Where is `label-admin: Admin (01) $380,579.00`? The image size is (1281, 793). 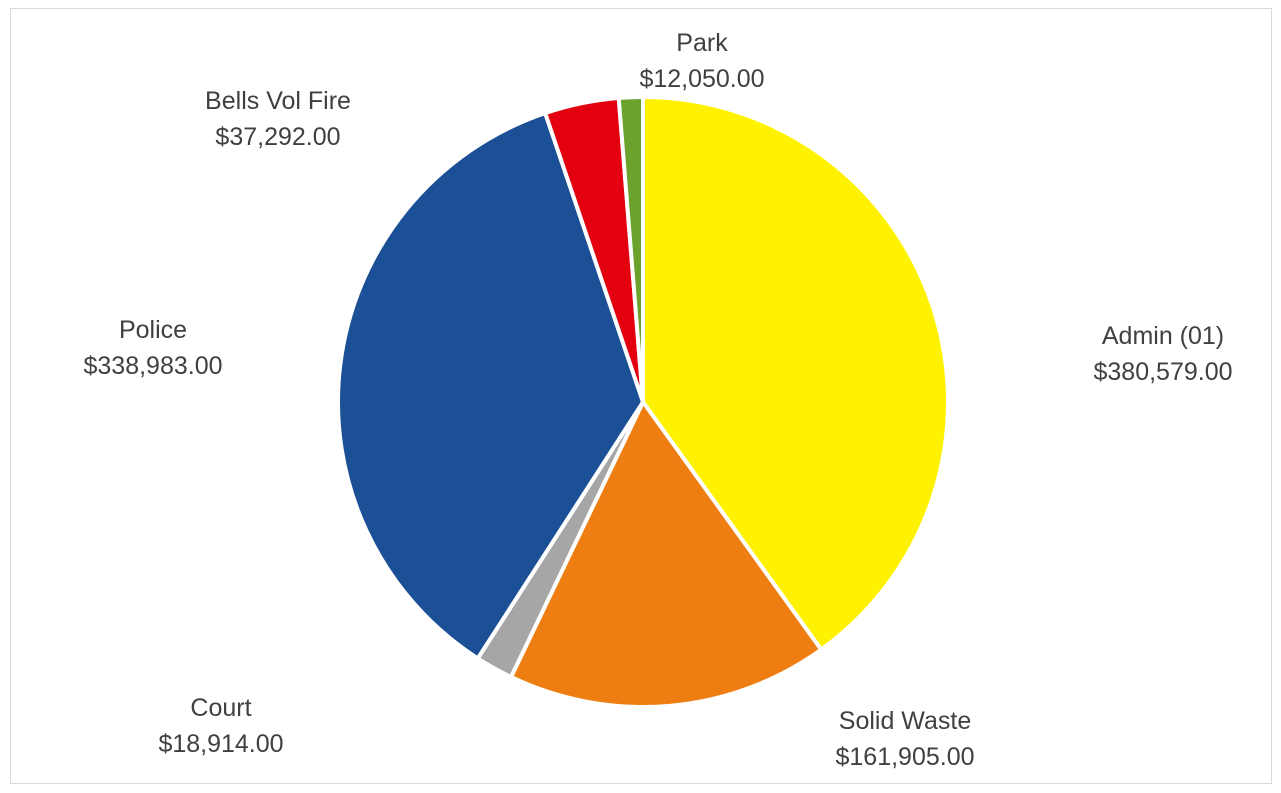 label-admin: Admin (01) $380,579.00 is located at coordinates (1162, 354).